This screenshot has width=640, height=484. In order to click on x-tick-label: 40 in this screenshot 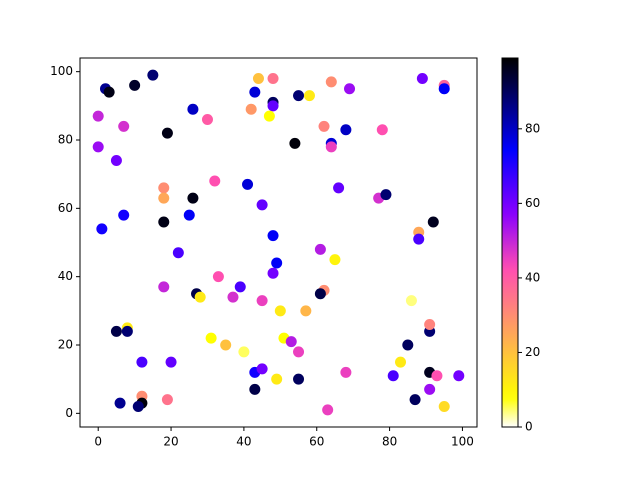, I will do `click(243, 442)`.